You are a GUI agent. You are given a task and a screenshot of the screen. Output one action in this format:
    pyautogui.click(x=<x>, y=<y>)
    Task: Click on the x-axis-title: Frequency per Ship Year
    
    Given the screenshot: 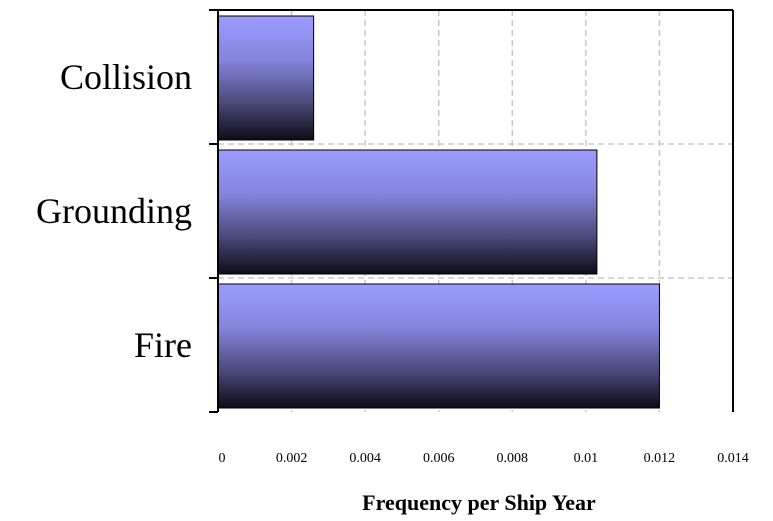 What is the action you would take?
    pyautogui.click(x=479, y=502)
    